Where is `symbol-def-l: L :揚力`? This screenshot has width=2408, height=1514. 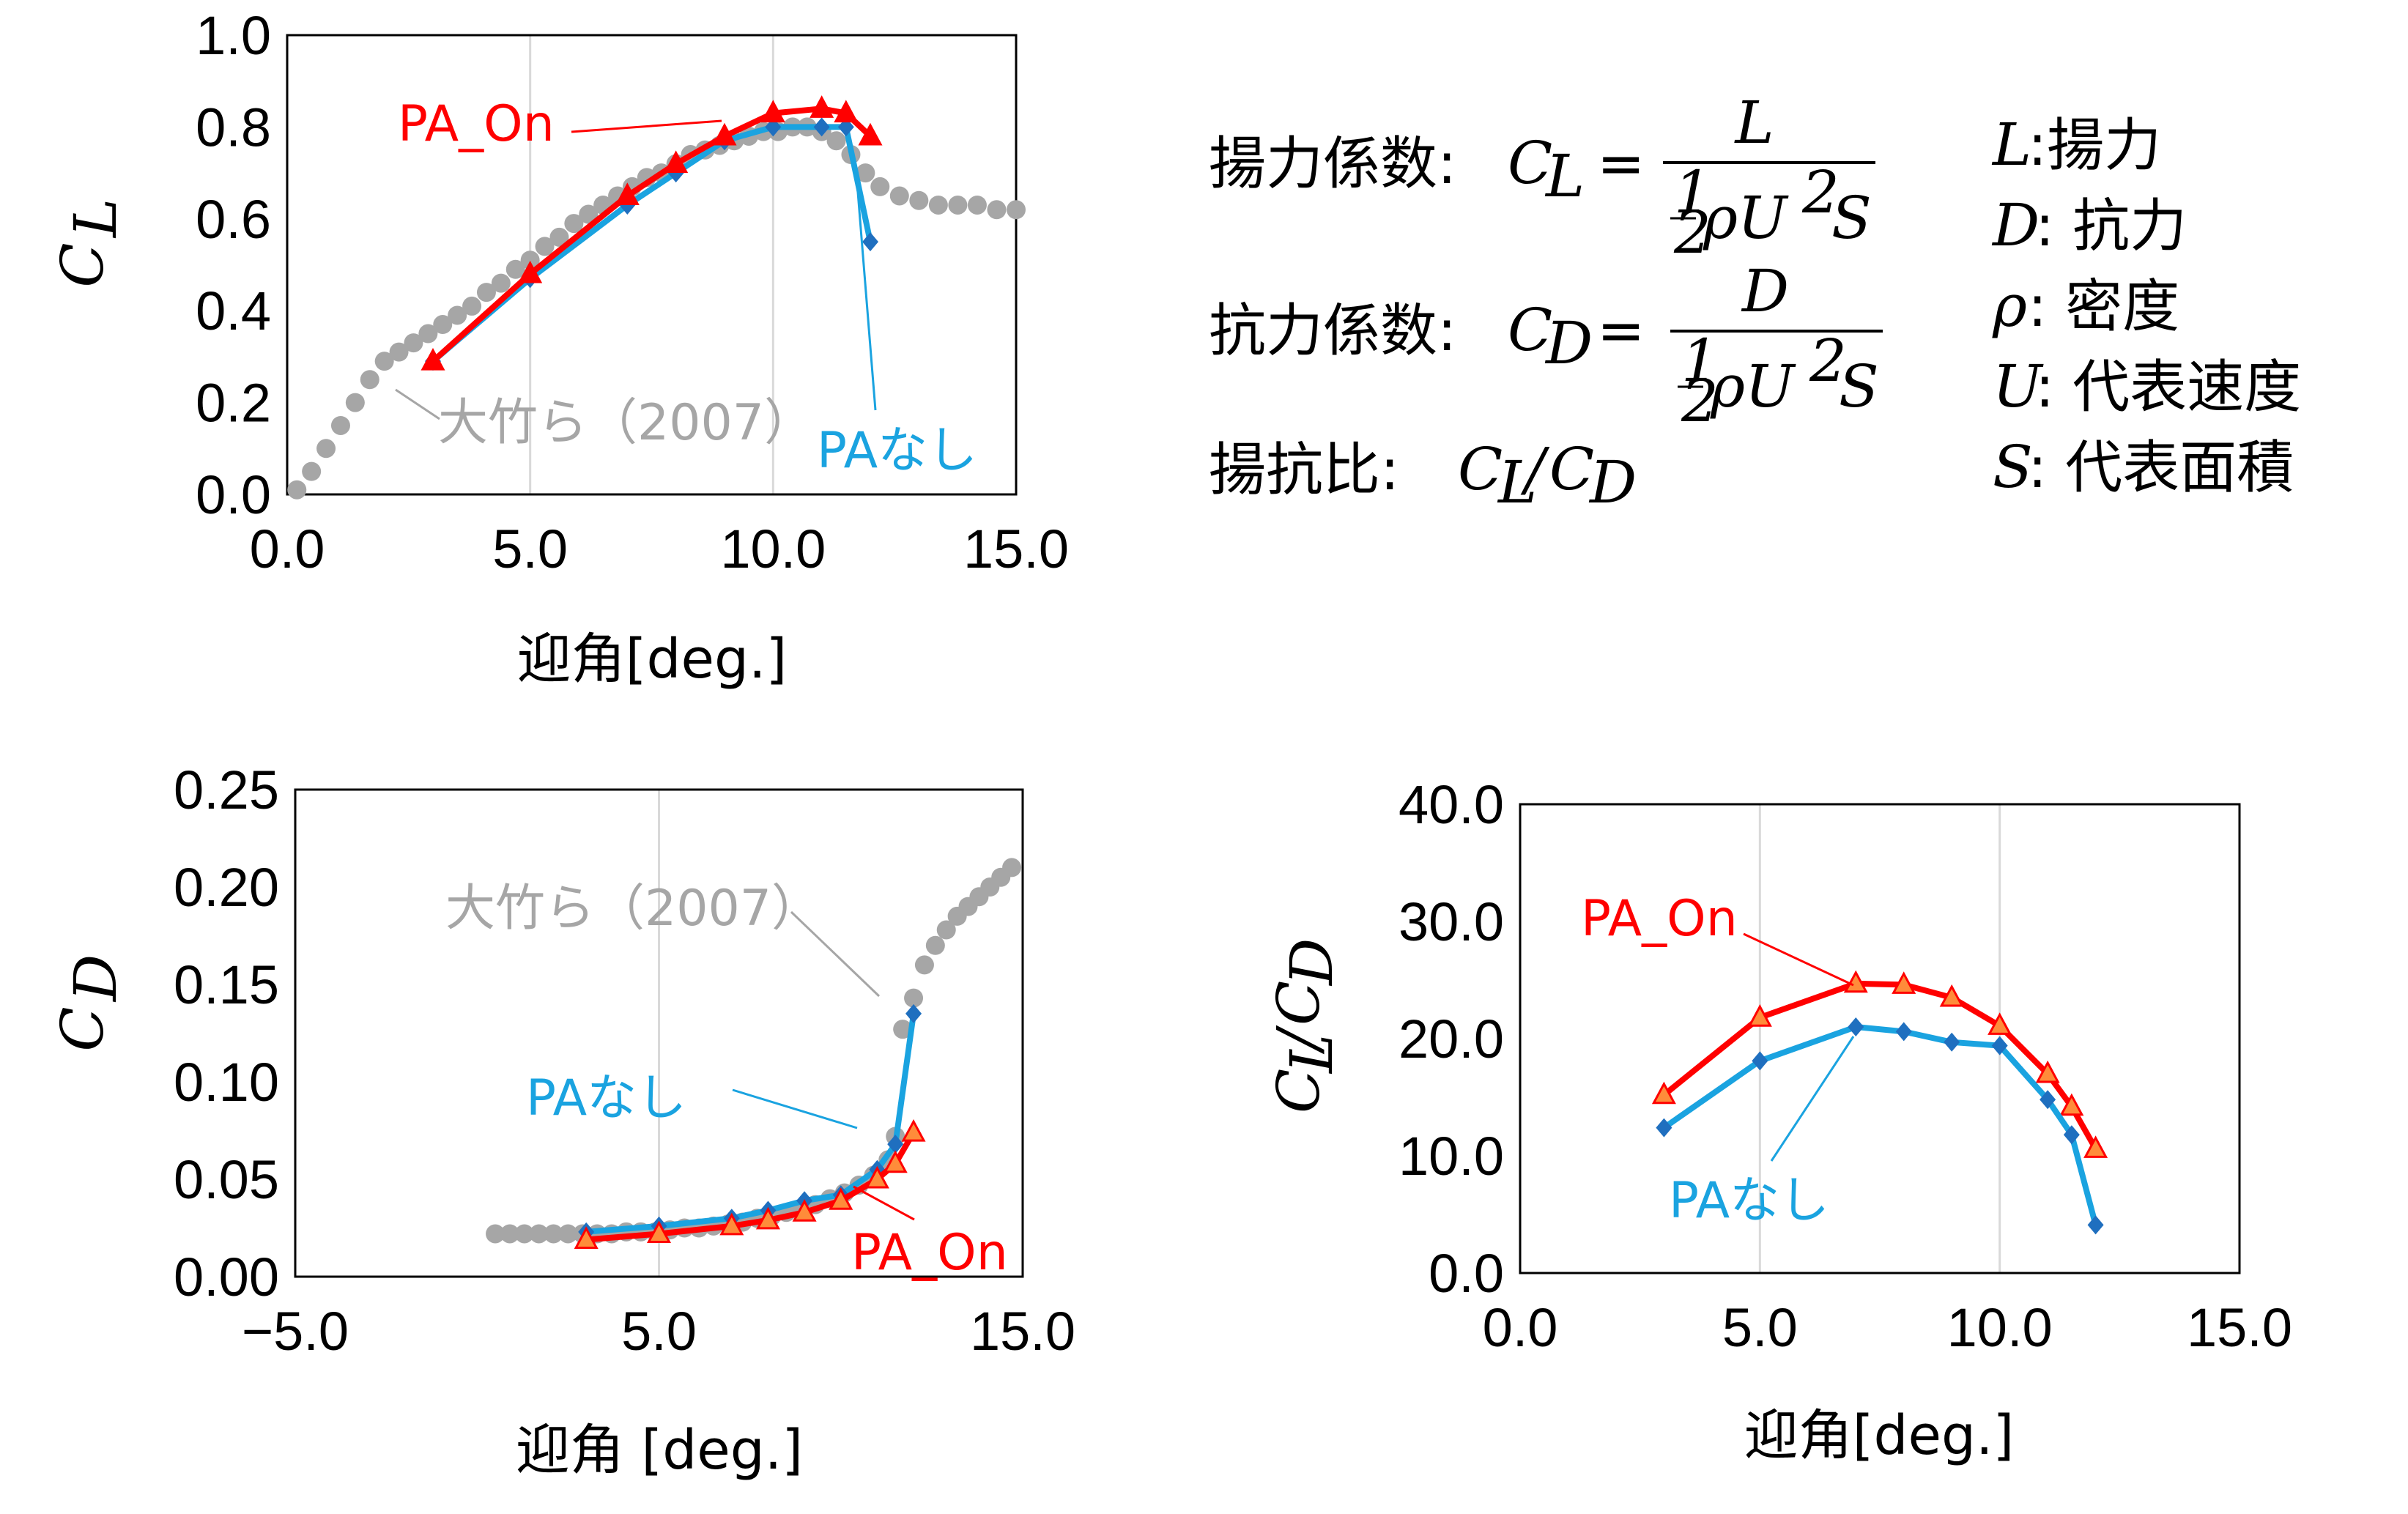
symbol-def-l: L :揚力 is located at coordinates (2076, 145).